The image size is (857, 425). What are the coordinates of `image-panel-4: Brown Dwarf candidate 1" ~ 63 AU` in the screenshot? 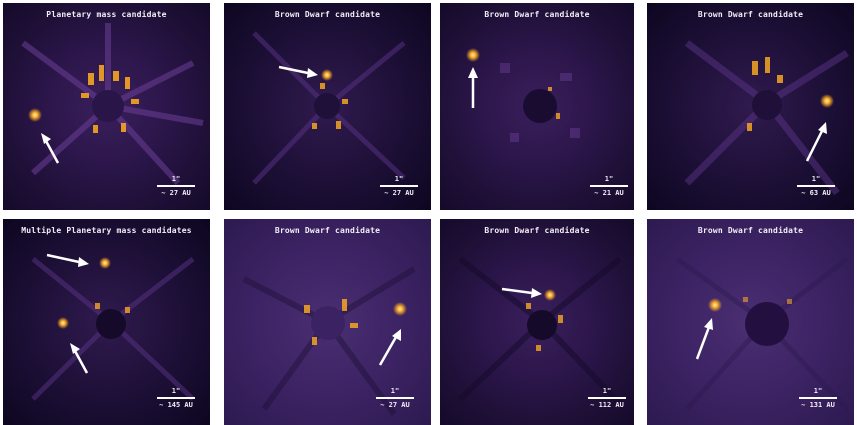 It's located at (750, 106).